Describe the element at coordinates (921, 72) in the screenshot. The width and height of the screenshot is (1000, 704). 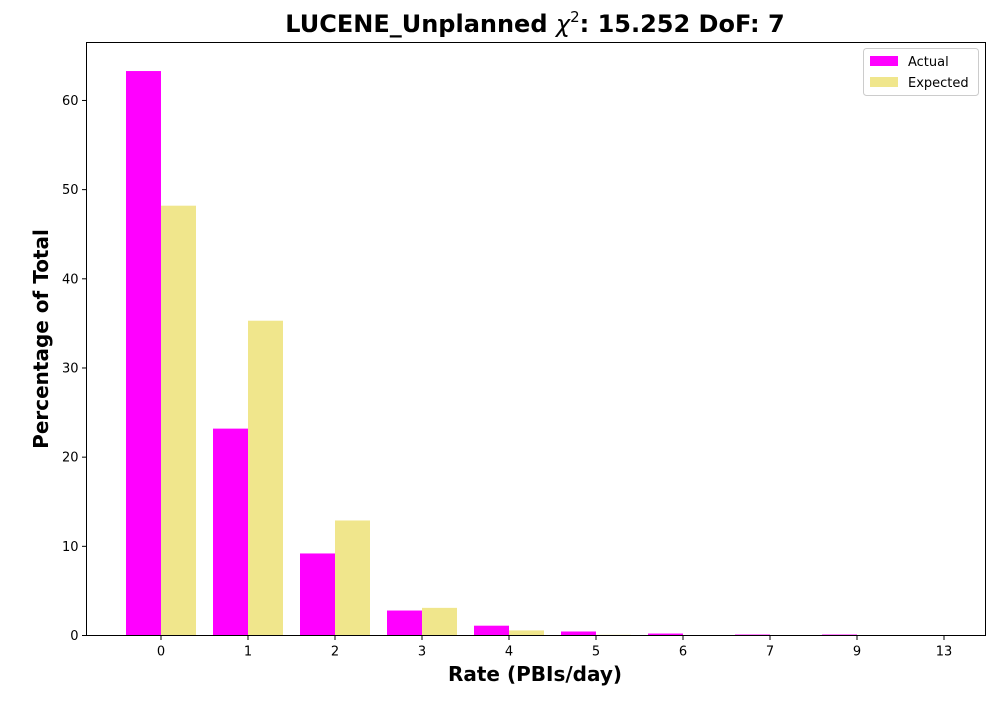
I see `legend: Actual Expected` at that location.